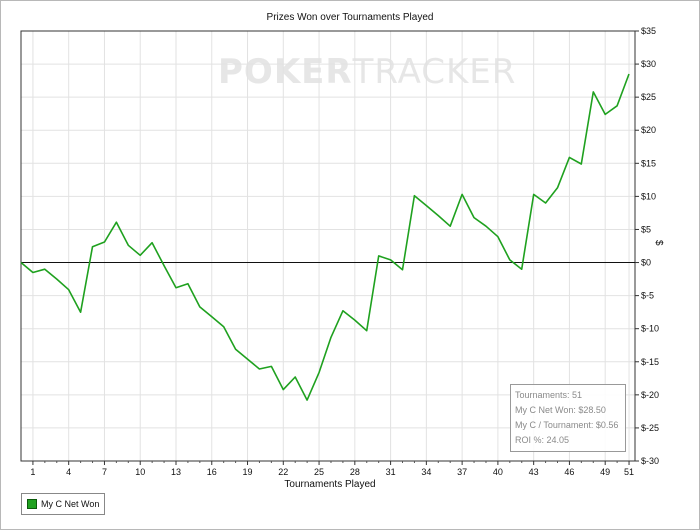 This screenshot has height=530, width=700. Describe the element at coordinates (629, 472) in the screenshot. I see `x-tick-label: 51` at that location.